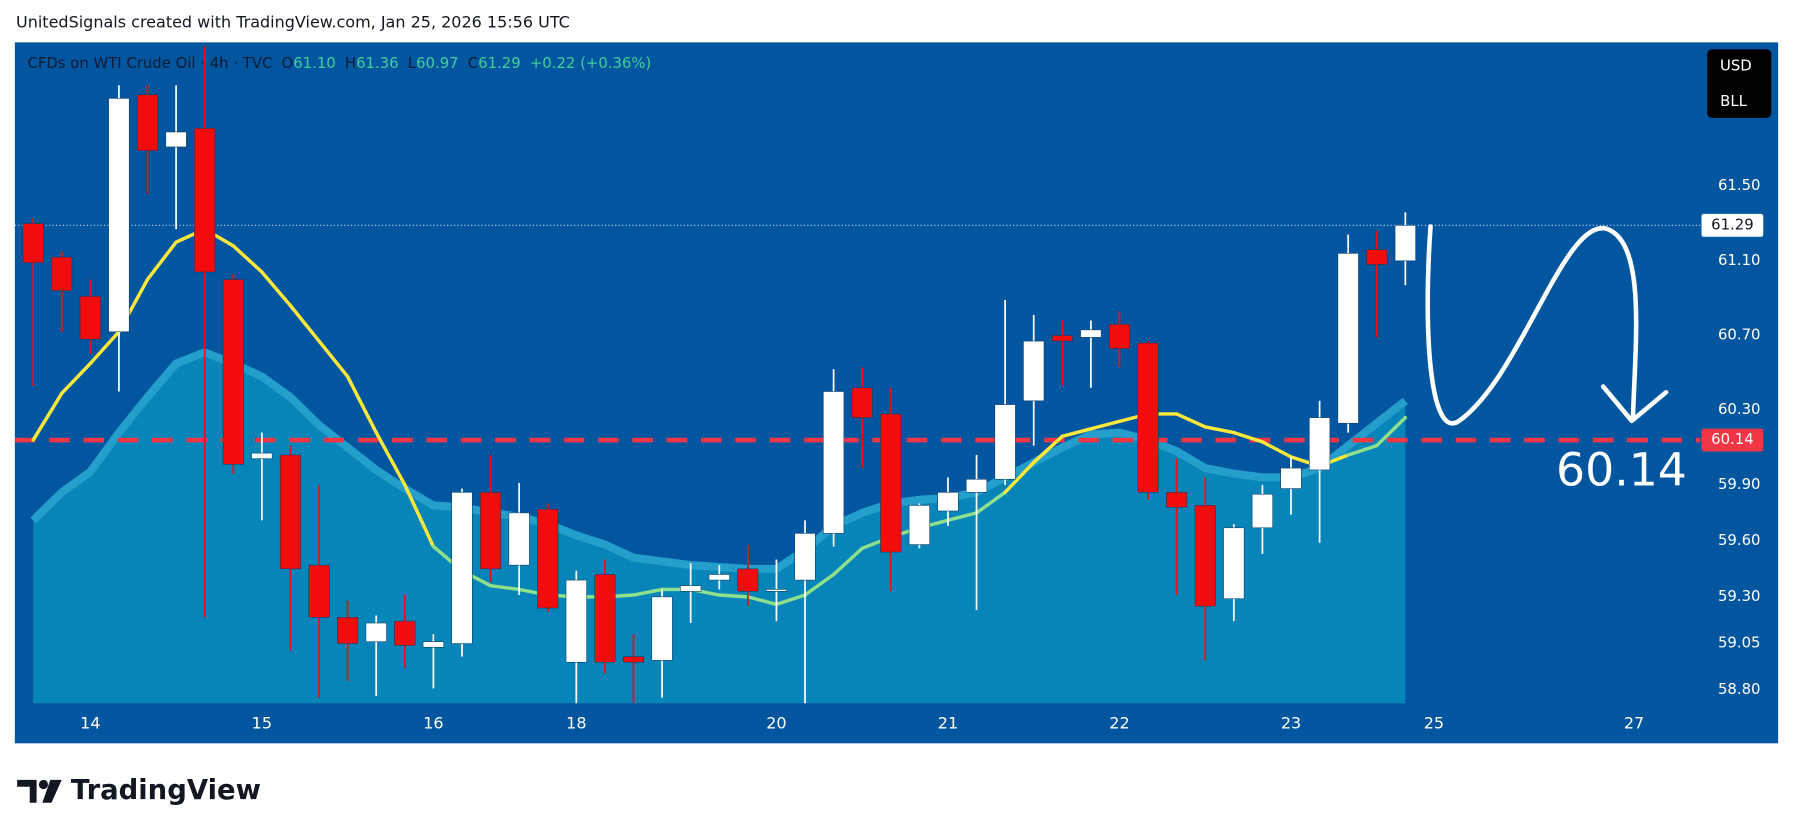 This screenshot has height=836, width=1793. I want to click on unit: BLL, so click(1733, 101).